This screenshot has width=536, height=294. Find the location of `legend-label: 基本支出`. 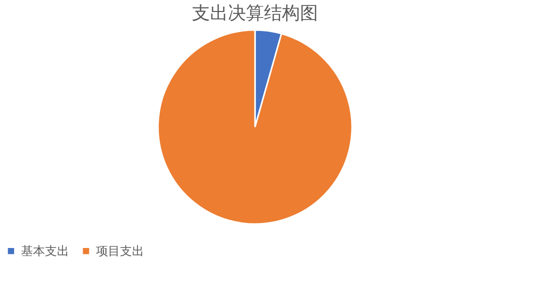

legend-label: 基本支出 is located at coordinates (45, 251).